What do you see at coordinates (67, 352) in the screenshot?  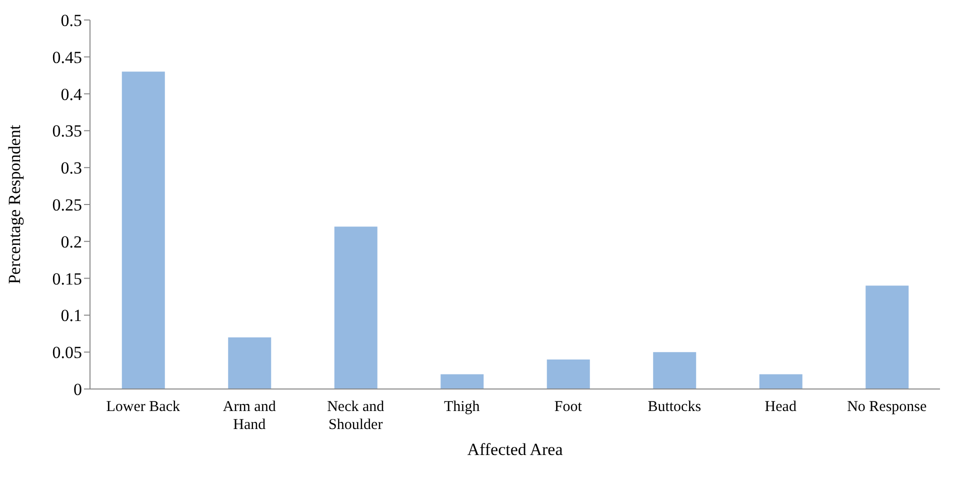 I see `y-tick-label: 0.05` at bounding box center [67, 352].